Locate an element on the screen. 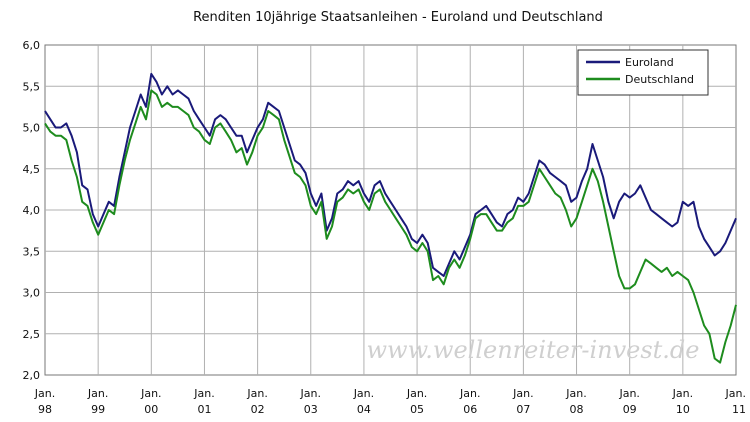 The image size is (750, 422). x-tick-year: 04 is located at coordinates (364, 409).